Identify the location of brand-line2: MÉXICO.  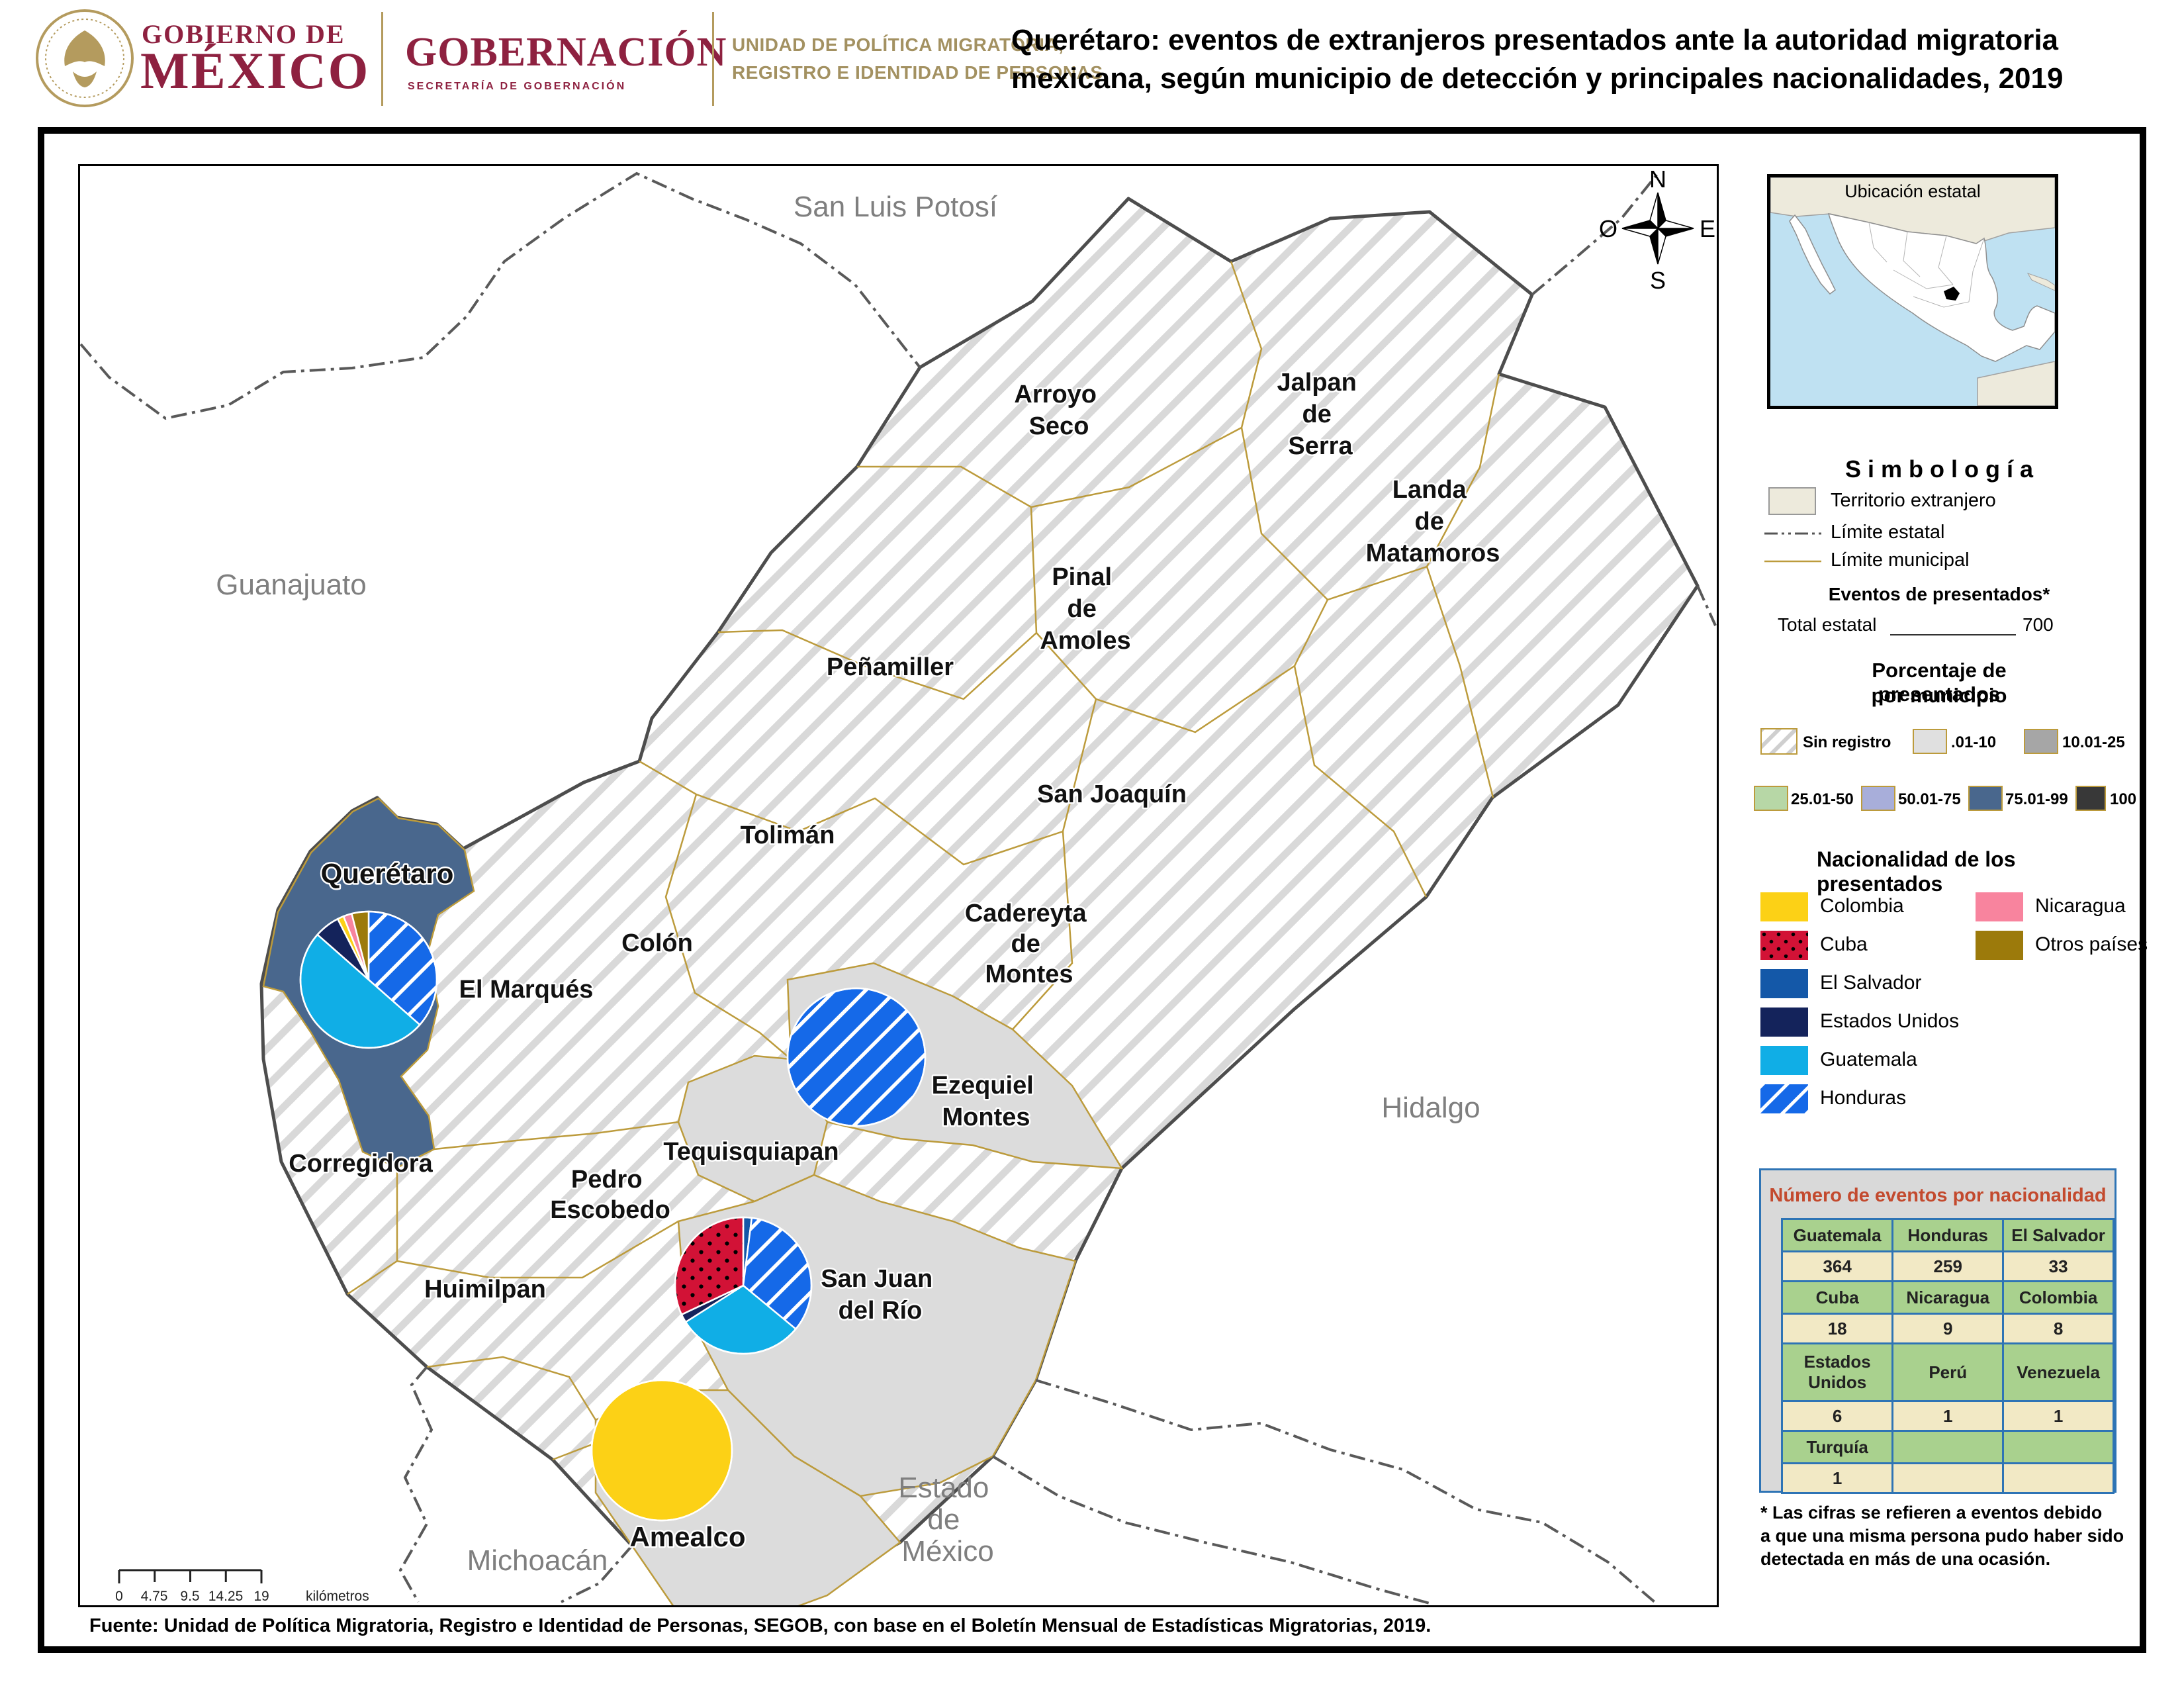
(256, 70).